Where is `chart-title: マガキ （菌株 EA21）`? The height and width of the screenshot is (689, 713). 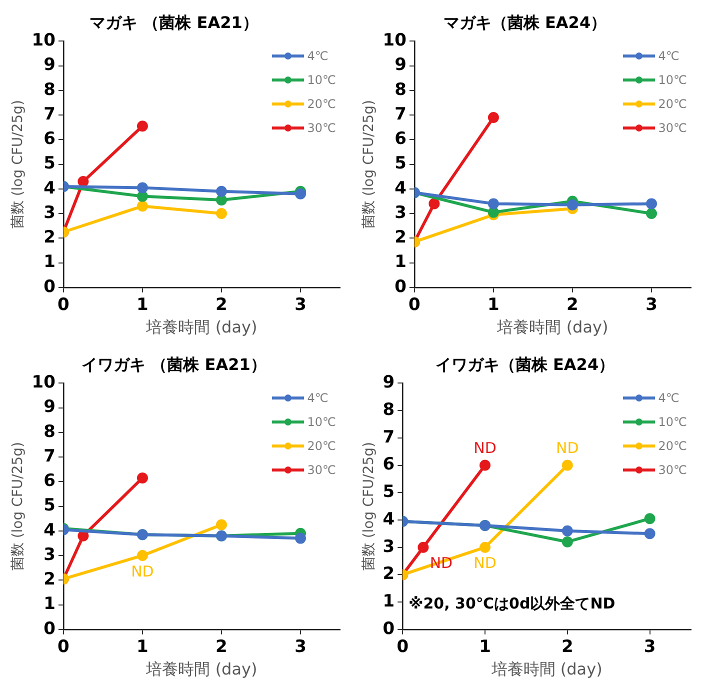
chart-title: マガキ （菌株 EA21） is located at coordinates (174, 22).